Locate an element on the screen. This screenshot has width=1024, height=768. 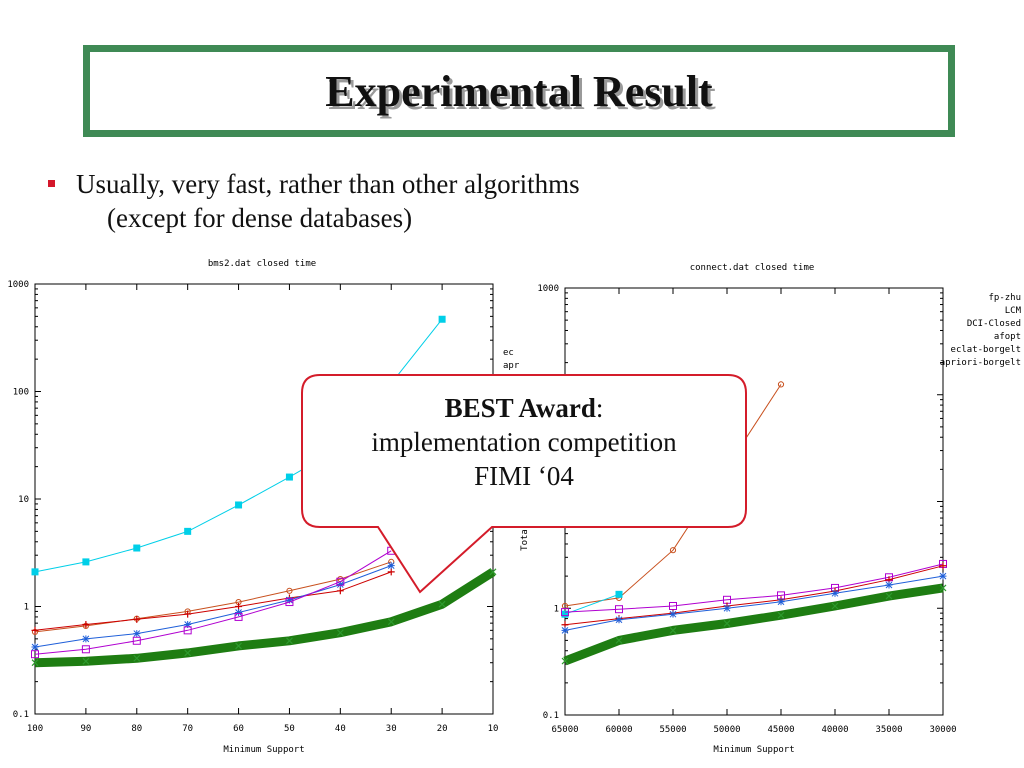
chart2-legend-entry: DCI-Closed is located at coordinates (994, 324).